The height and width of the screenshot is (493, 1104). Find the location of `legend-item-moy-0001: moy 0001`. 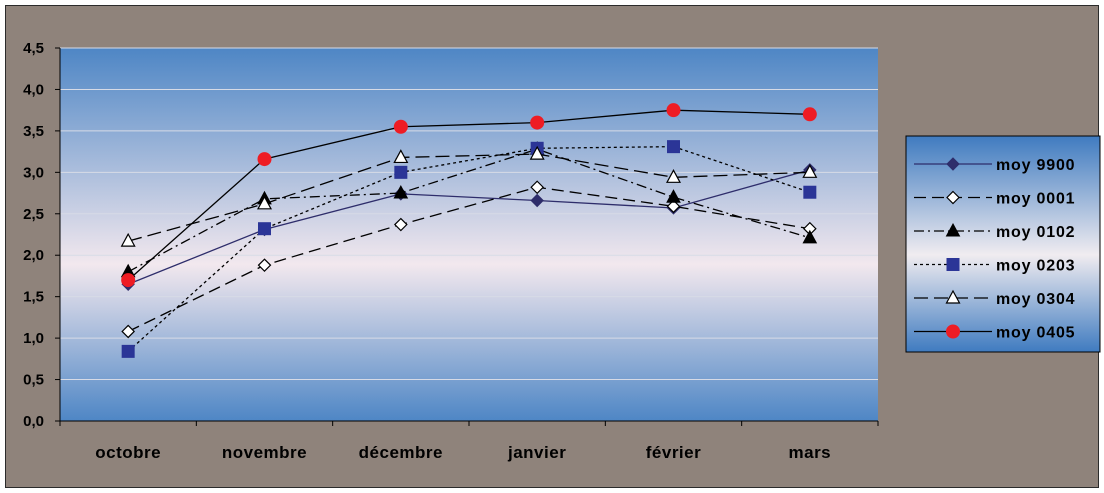

legend-item-moy-0001: moy 0001 is located at coordinates (994, 199).